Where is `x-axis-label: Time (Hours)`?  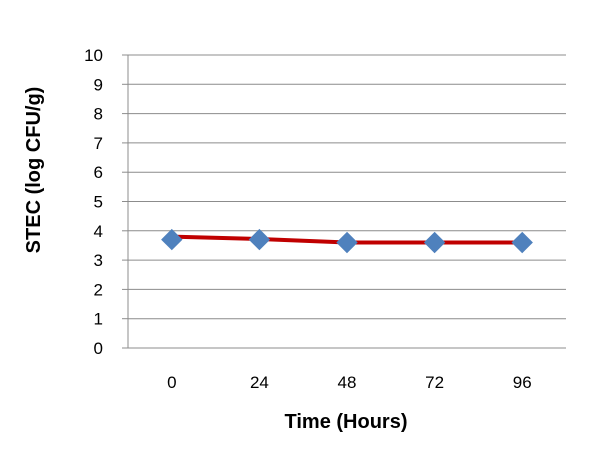 x-axis-label: Time (Hours) is located at coordinates (346, 422).